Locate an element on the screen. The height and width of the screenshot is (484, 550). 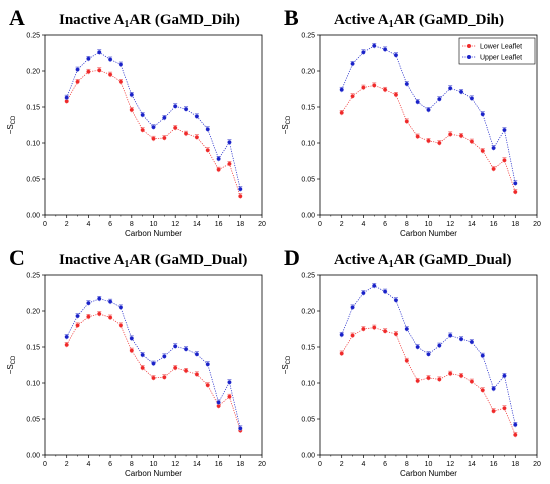
panel-title-rest: AR (GaMD_Dih) is located at coordinates (449, 20).